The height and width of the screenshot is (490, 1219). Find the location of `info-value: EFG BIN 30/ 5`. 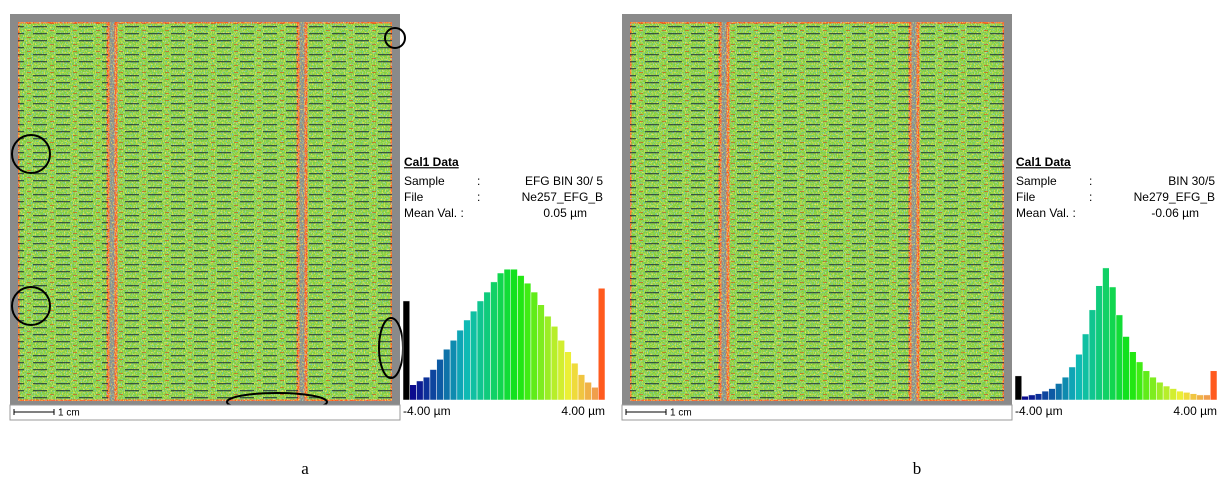

info-value: EFG BIN 30/ 5 is located at coordinates (564, 181).